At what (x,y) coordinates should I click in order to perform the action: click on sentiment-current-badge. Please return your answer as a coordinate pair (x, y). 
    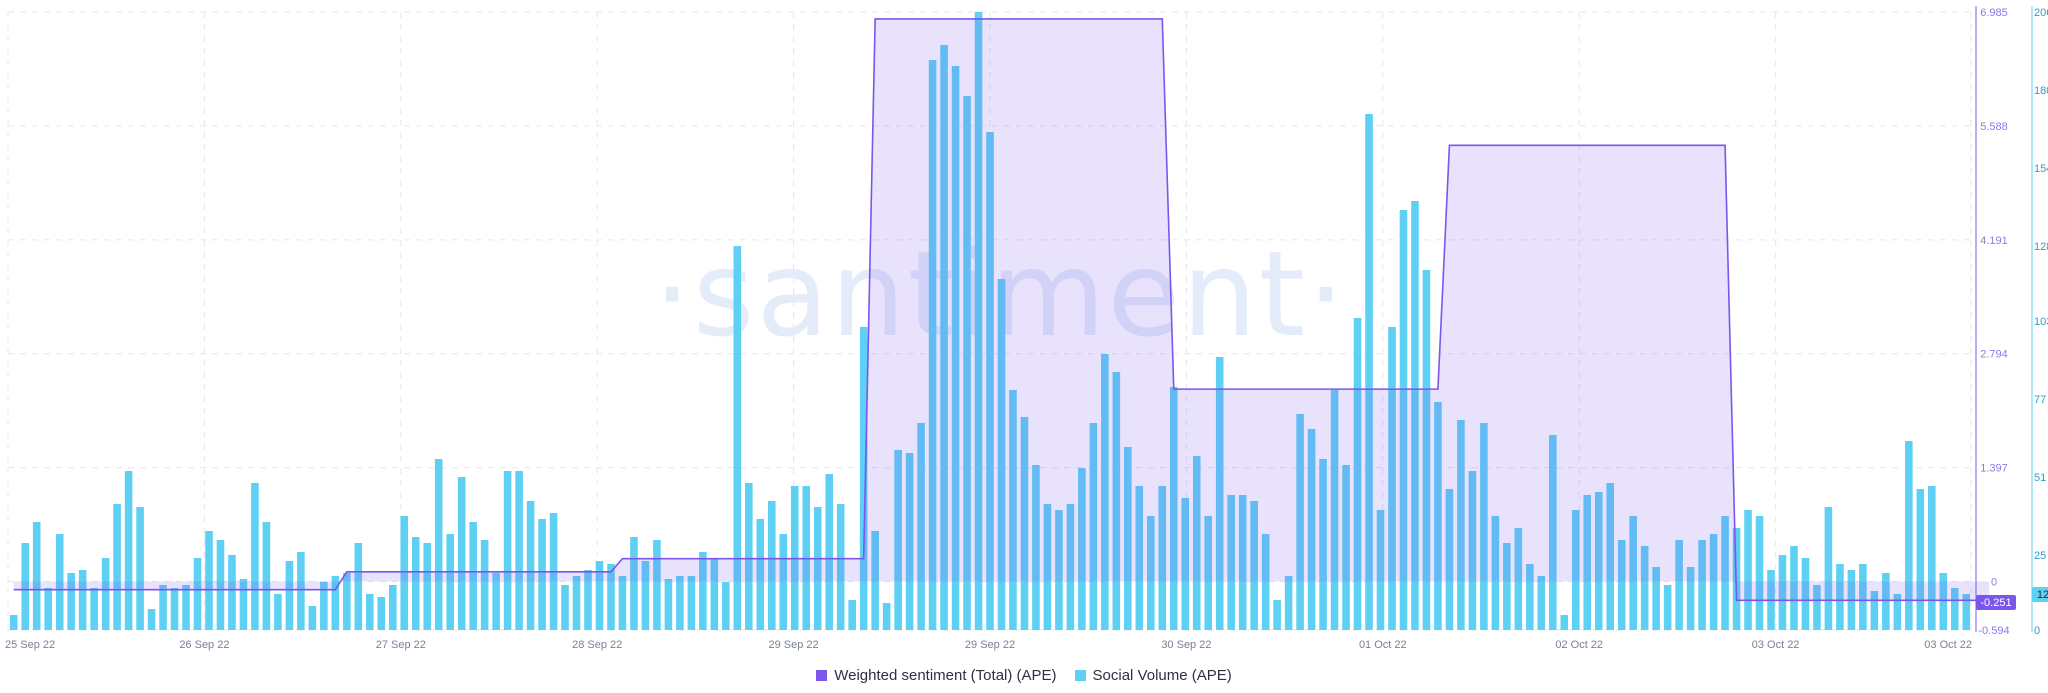
    Looking at the image, I should click on (1996, 603).